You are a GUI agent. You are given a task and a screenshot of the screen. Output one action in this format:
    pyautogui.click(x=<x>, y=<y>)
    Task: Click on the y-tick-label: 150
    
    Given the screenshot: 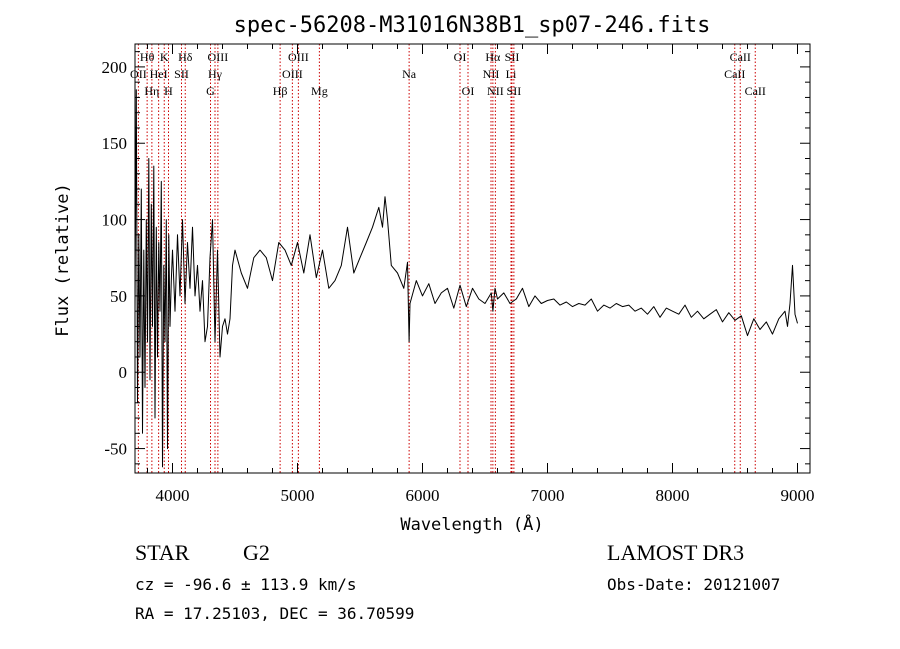 What is the action you would take?
    pyautogui.click(x=115, y=143)
    